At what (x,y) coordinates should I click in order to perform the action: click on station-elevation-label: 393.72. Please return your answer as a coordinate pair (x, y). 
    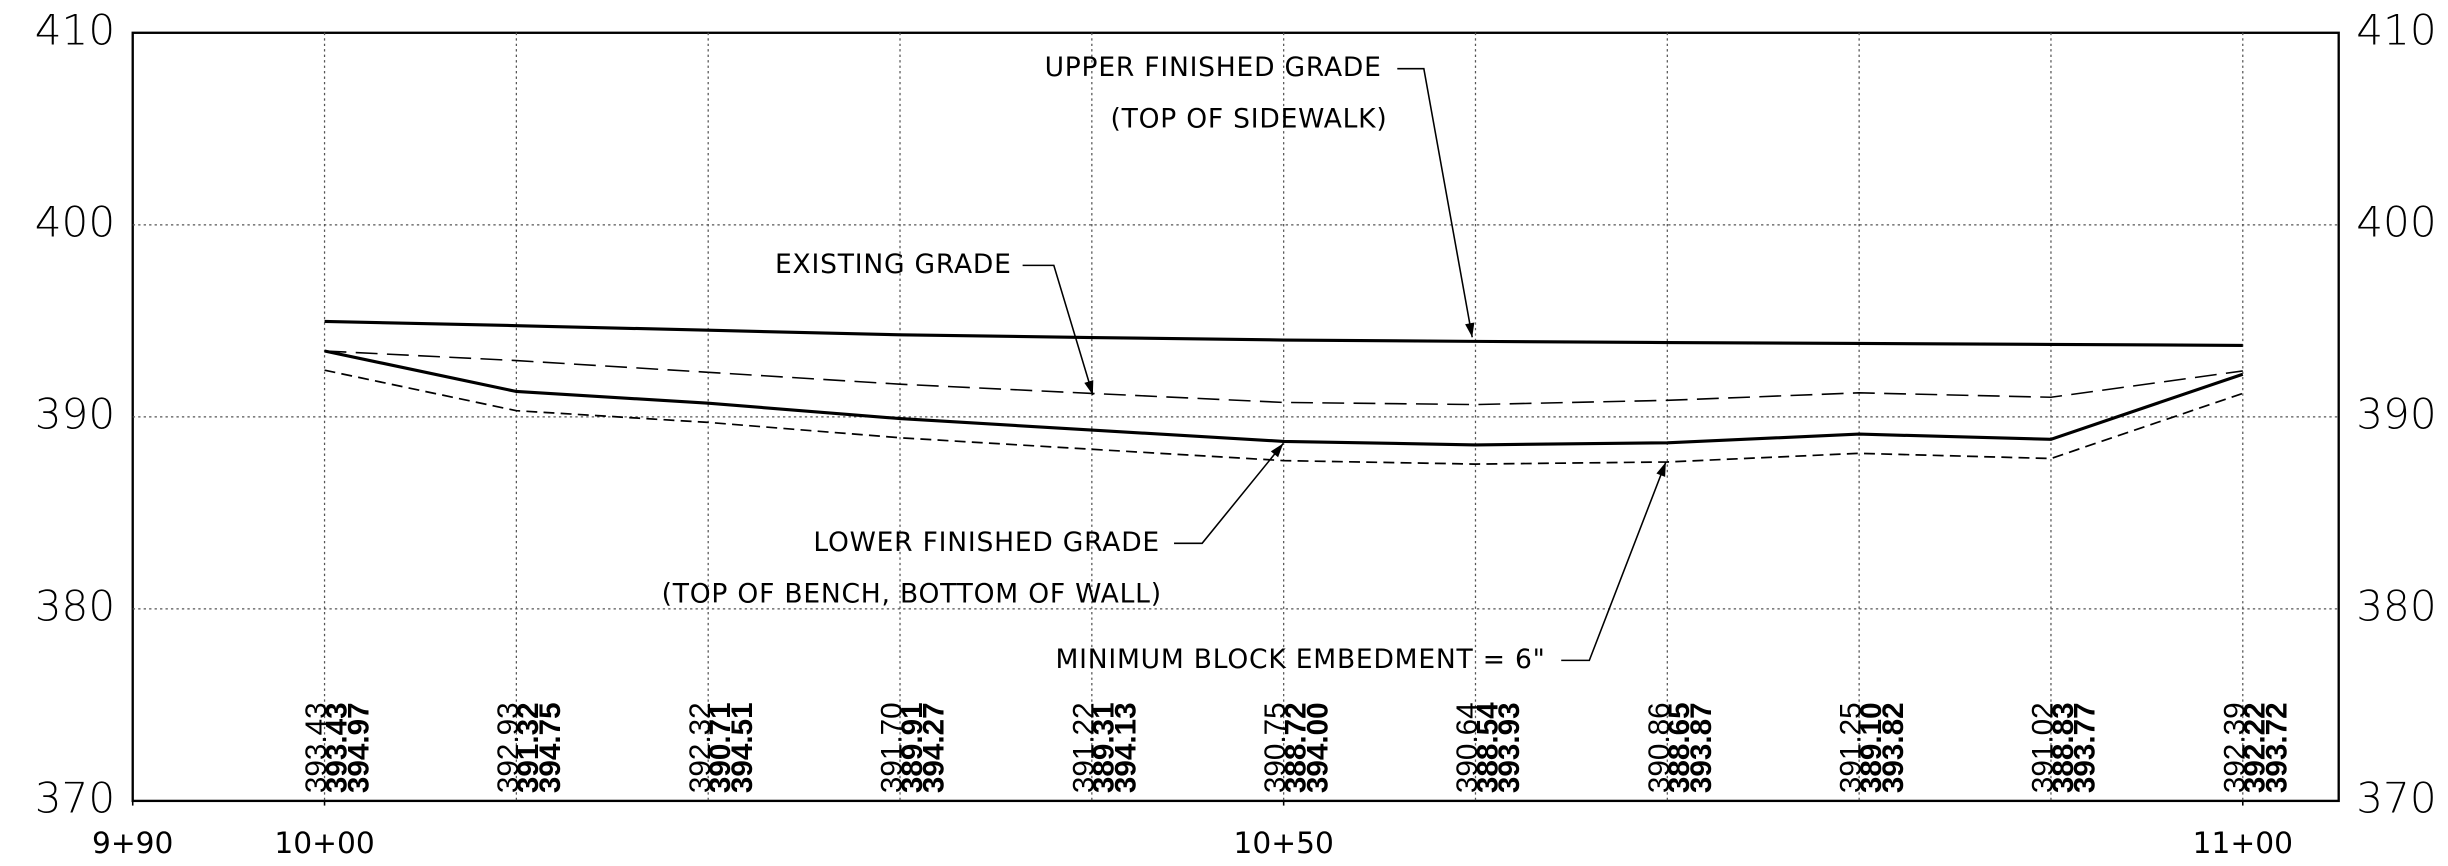
    Looking at the image, I should click on (2277, 747).